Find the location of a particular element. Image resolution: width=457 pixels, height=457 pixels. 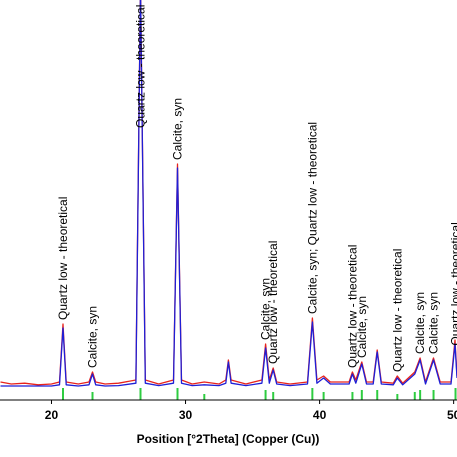

x-tick-label: 50 is located at coordinates (452, 415).